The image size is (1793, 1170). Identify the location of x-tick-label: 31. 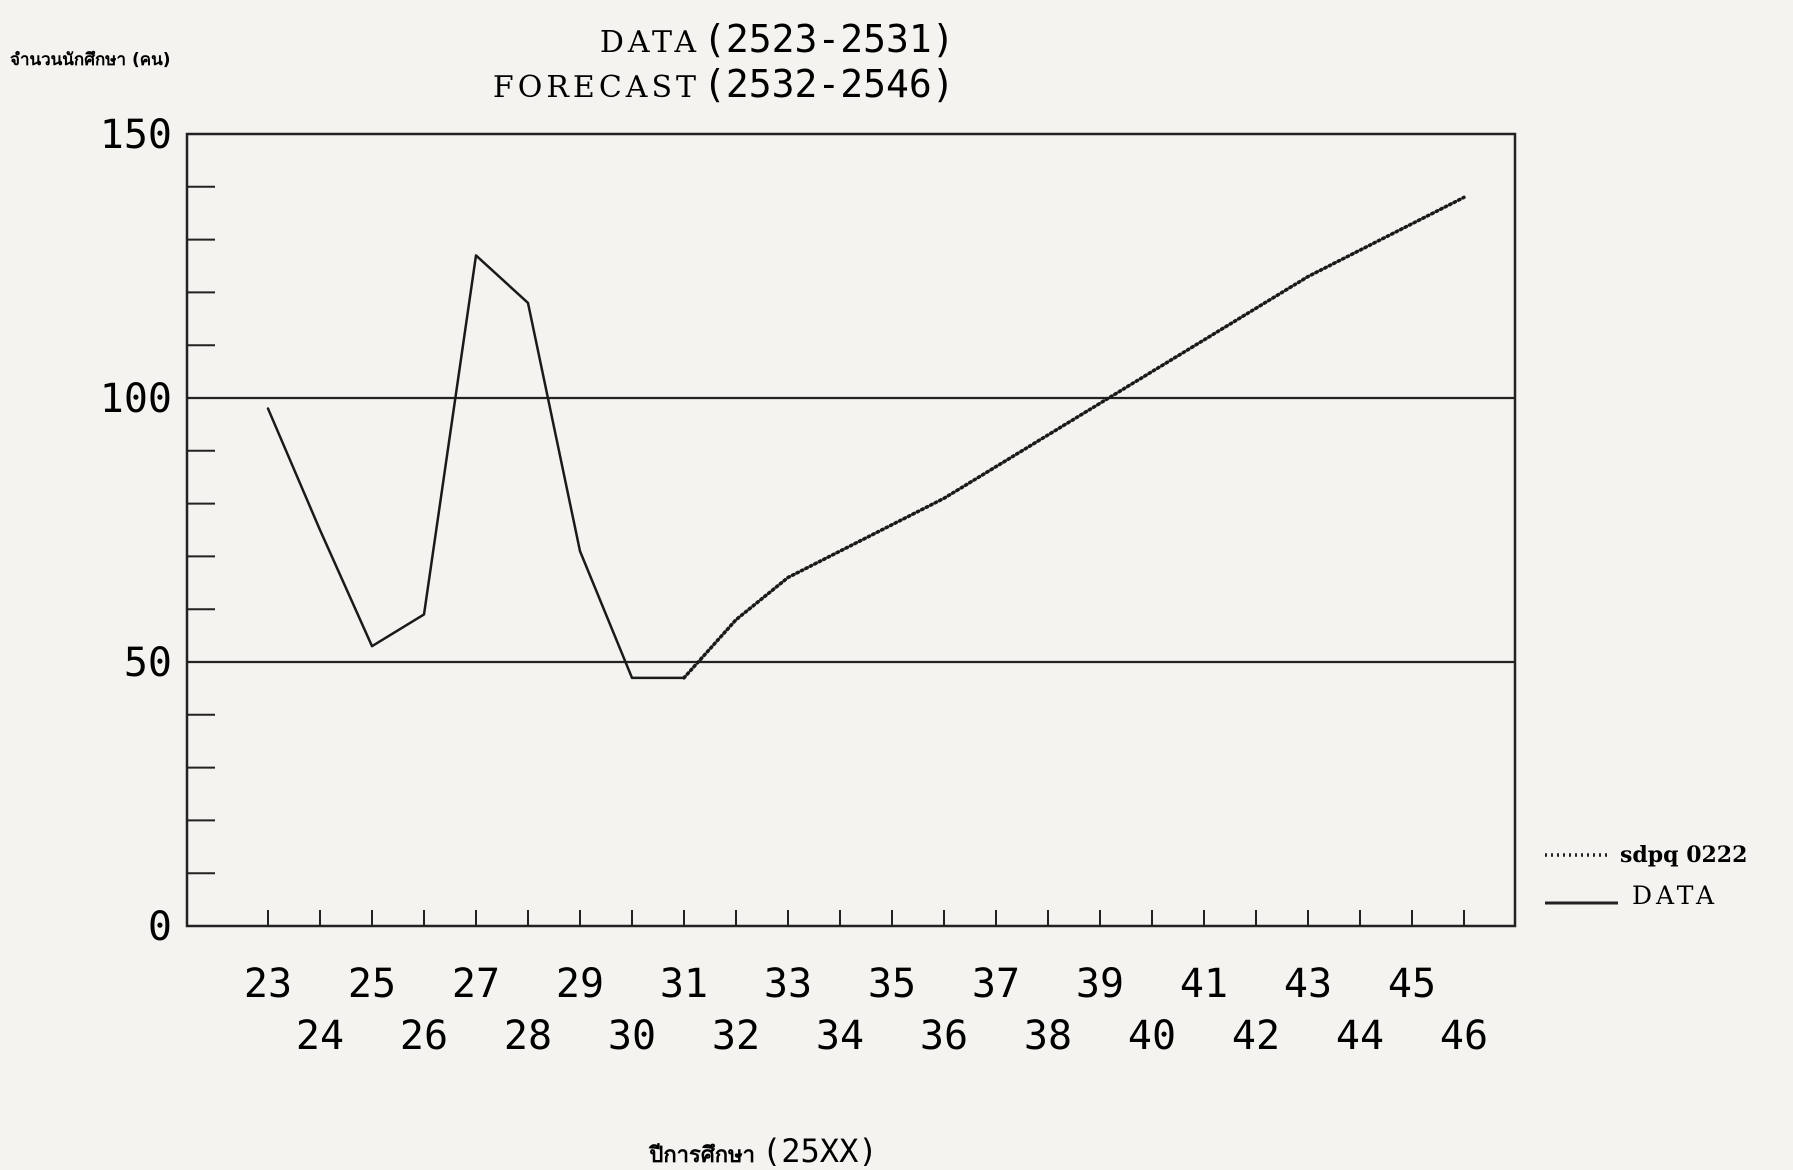
(684, 984).